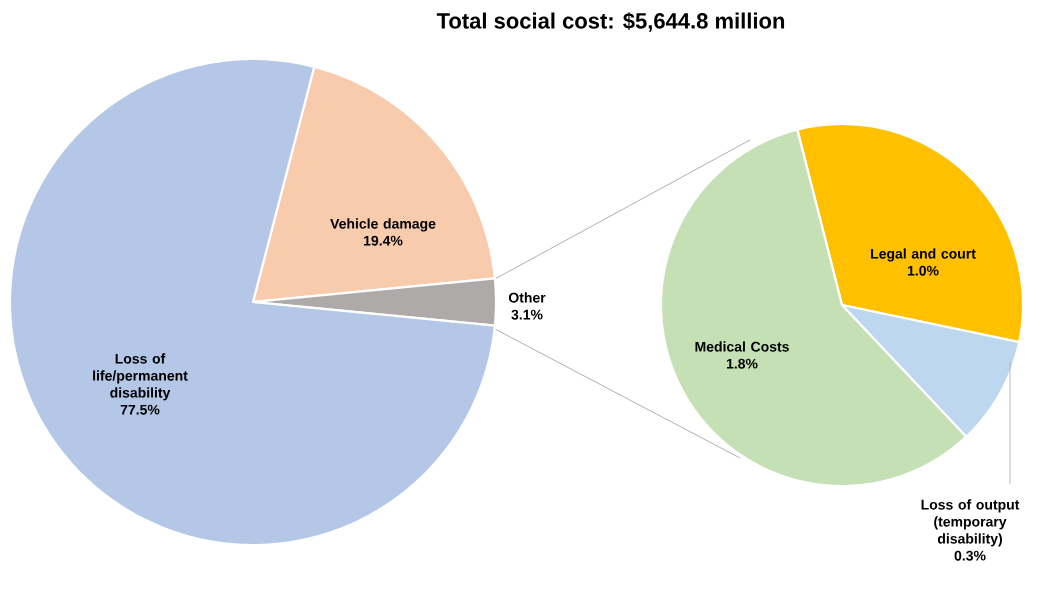  Describe the element at coordinates (140, 409) in the screenshot. I see `data-label: 77.5%` at that location.